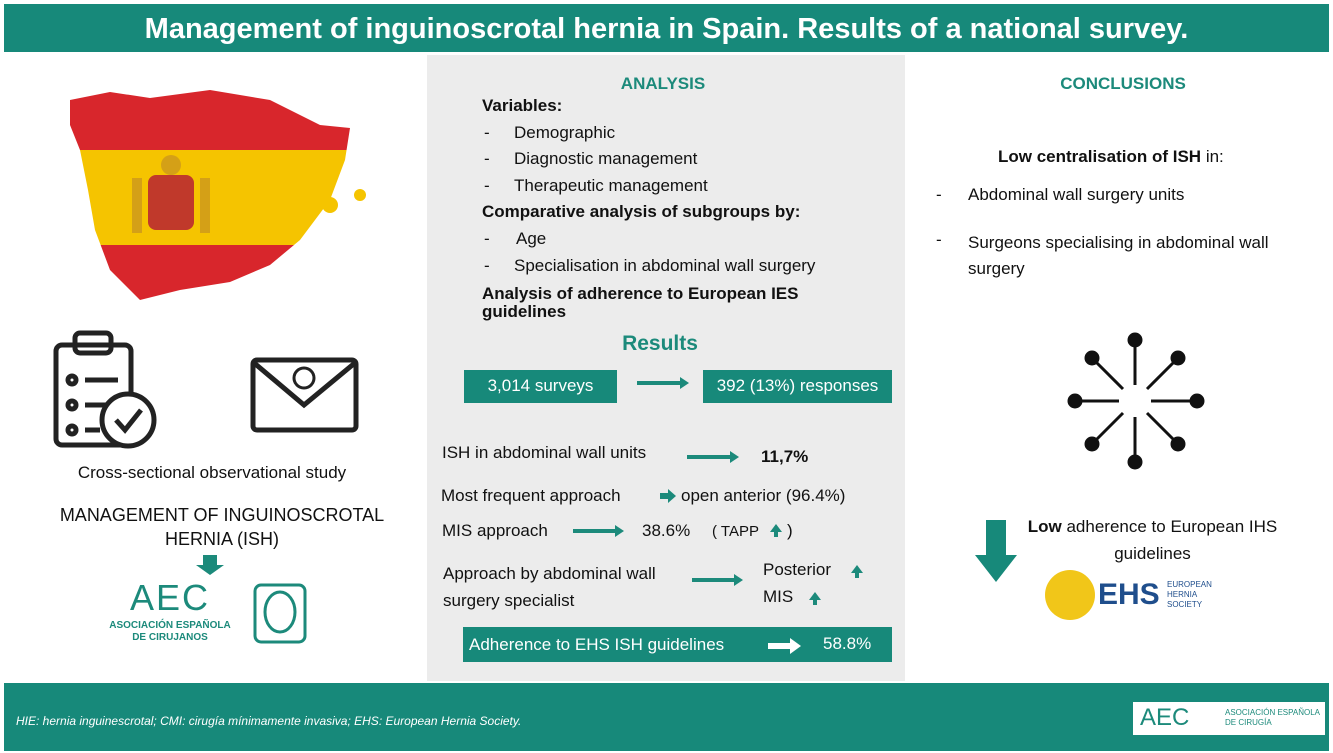 This screenshot has width=1333, height=753. I want to click on adherence-conclusion: Low adherence to European IHS guidelines, so click(1152, 540).